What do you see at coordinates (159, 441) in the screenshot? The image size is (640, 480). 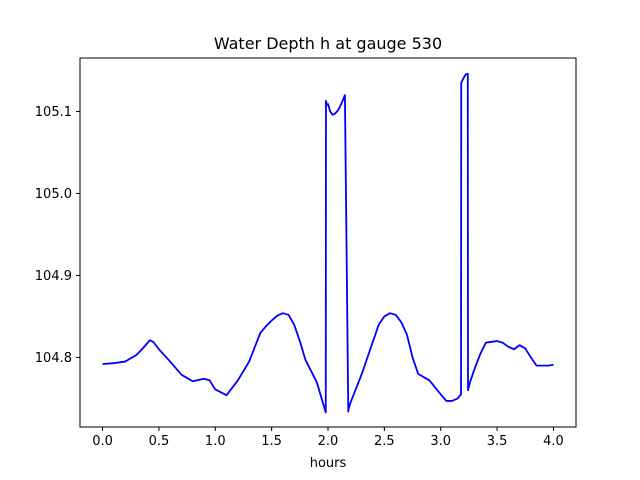 I see `x-tick-label: 0.5` at bounding box center [159, 441].